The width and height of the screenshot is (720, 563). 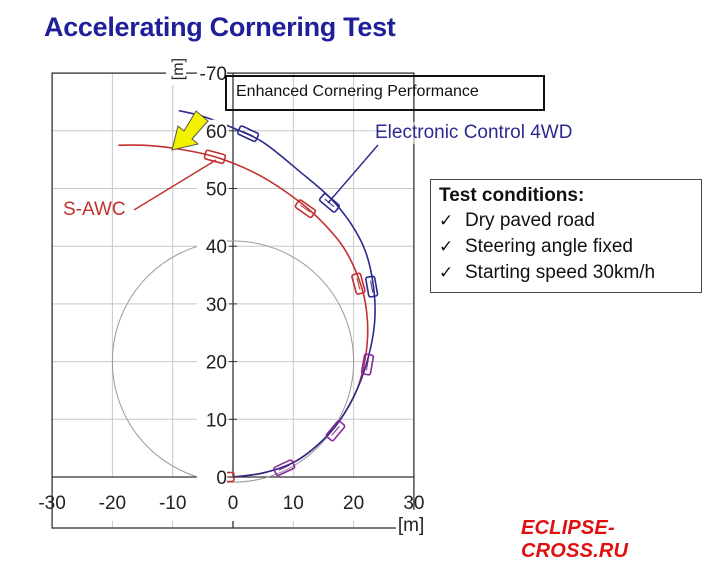 I want to click on svg-text: 50, so click(x=216, y=190).